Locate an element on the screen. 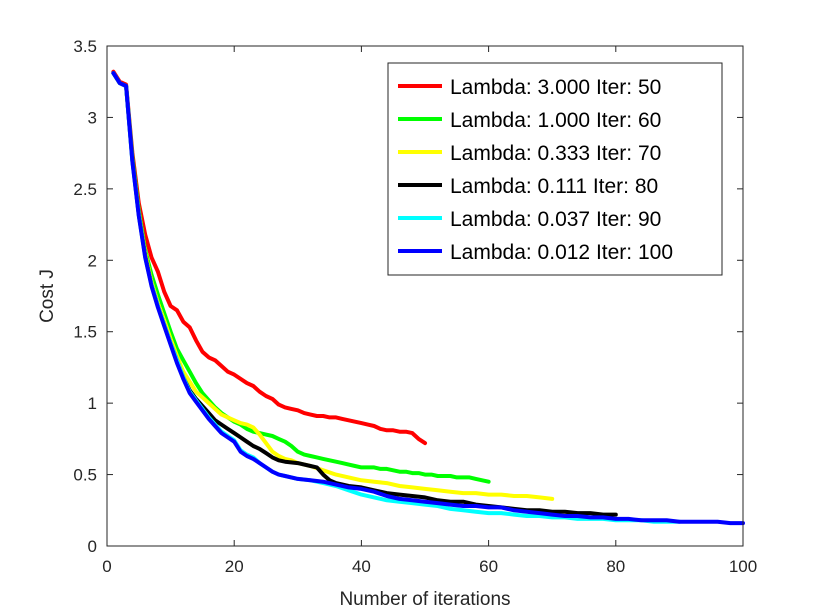 This screenshot has height=612, width=821. legend-entry-4: Lambda: 0.037 Iter: 90 is located at coordinates (555, 219).